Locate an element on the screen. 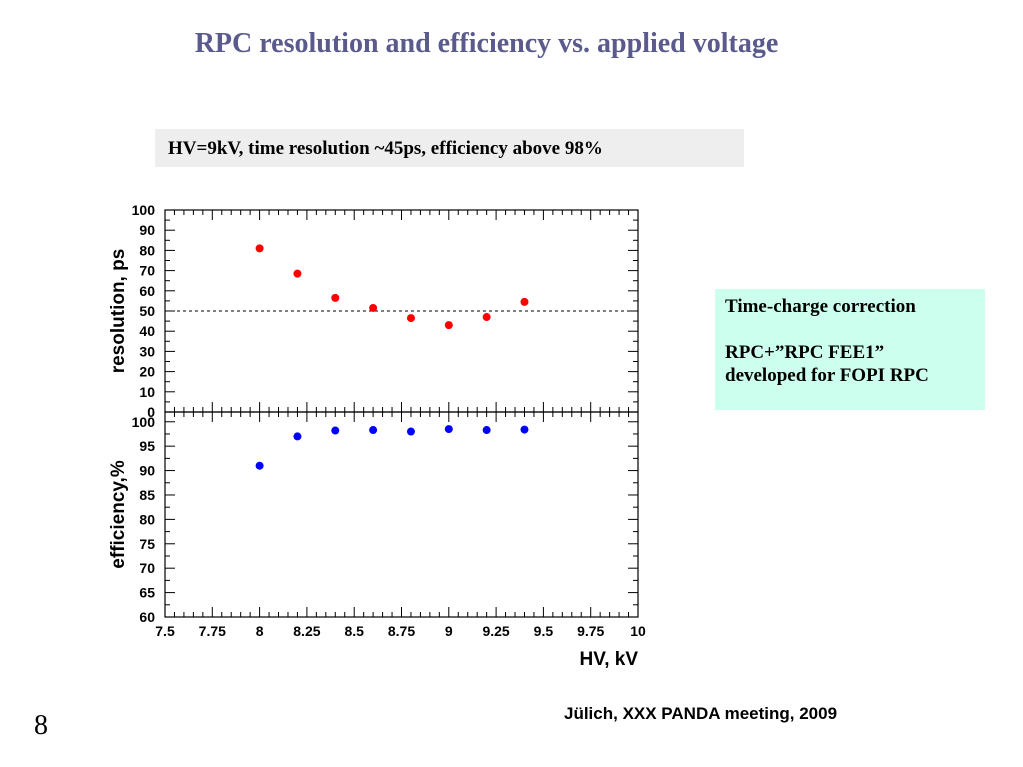  top-y-tick-label: 40 is located at coordinates (147, 331).